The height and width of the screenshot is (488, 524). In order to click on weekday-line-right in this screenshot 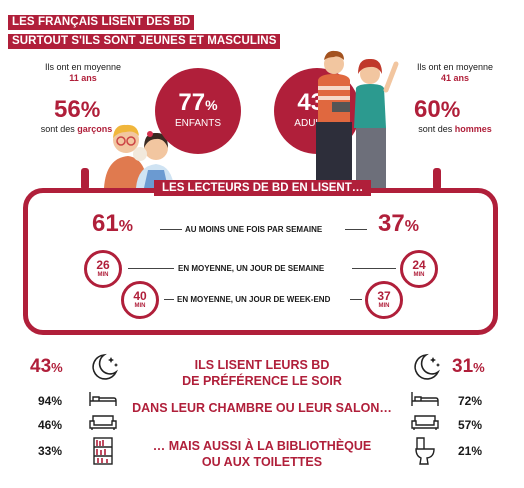, I will do `click(374, 268)`.